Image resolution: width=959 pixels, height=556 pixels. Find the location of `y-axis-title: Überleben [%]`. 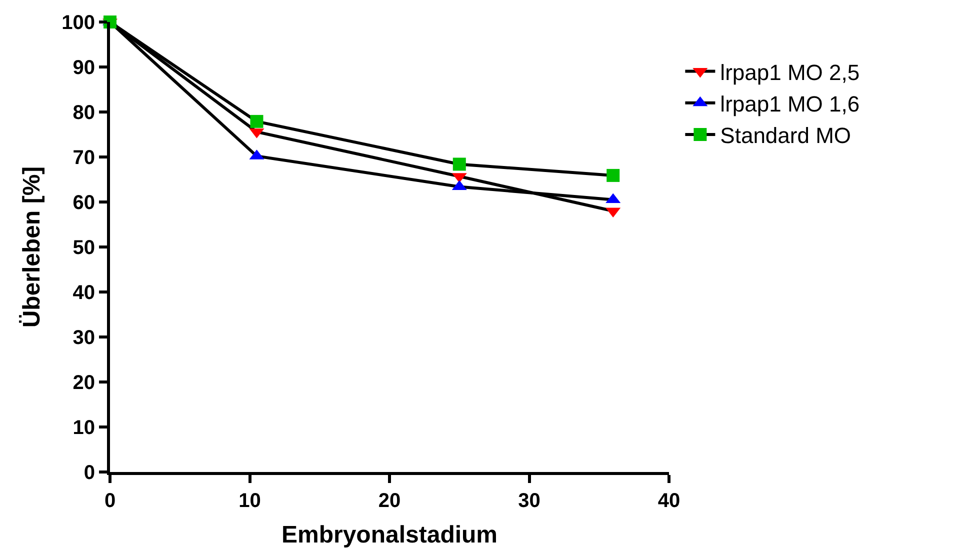

y-axis-title: Überleben [%] is located at coordinates (32, 247).